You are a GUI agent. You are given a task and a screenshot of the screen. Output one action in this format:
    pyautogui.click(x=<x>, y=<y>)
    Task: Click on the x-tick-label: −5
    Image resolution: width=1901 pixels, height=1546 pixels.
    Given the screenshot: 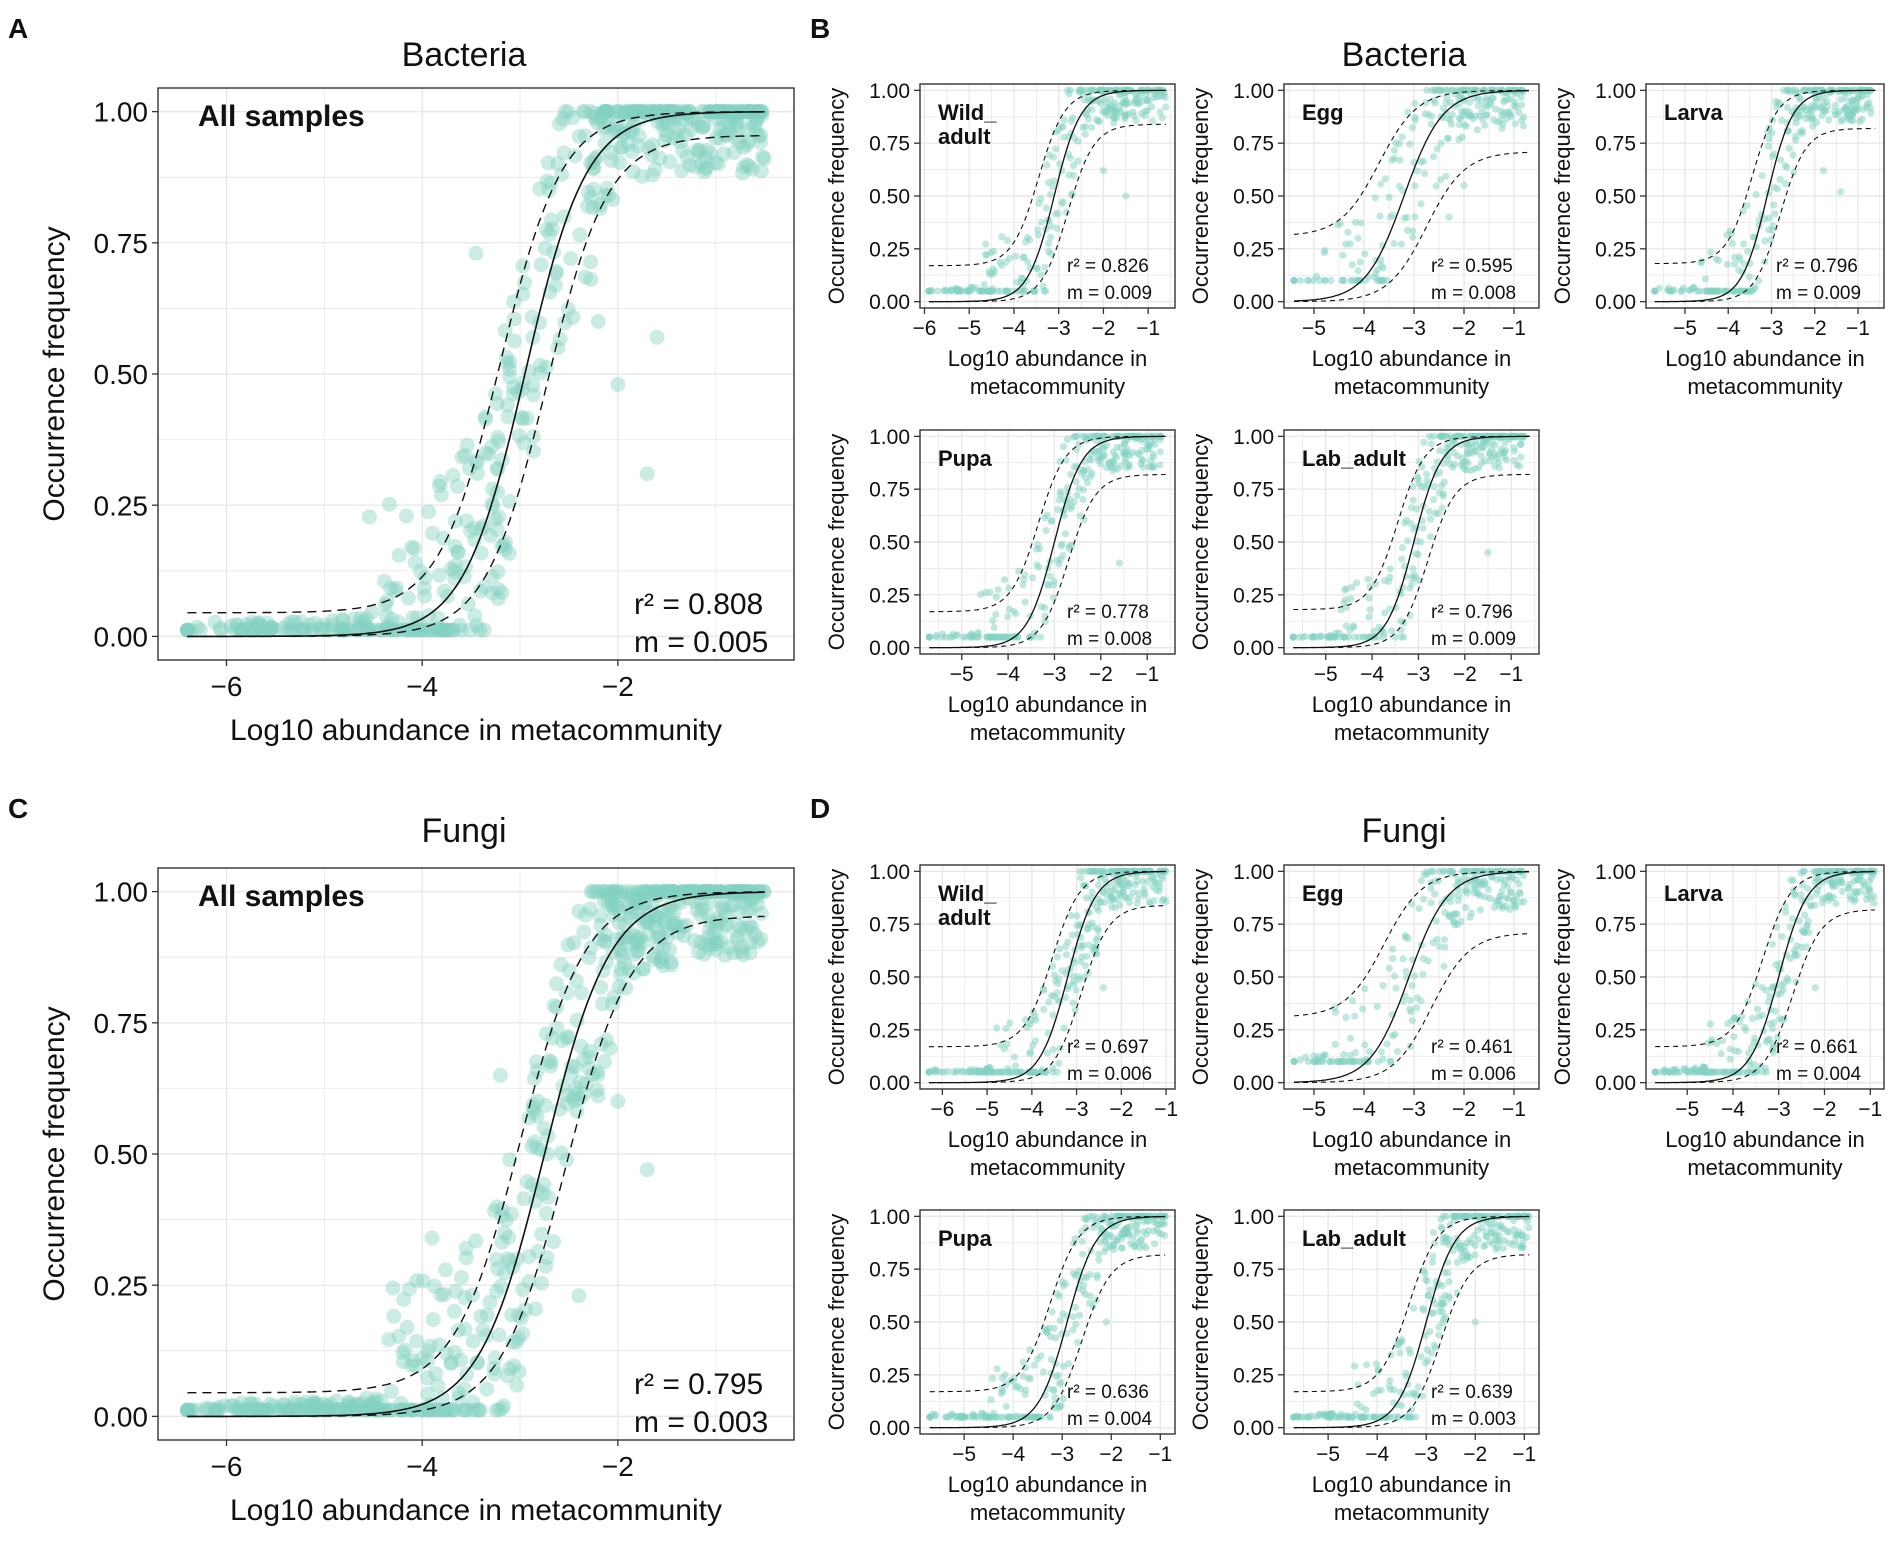 What is the action you would take?
    pyautogui.click(x=1314, y=328)
    